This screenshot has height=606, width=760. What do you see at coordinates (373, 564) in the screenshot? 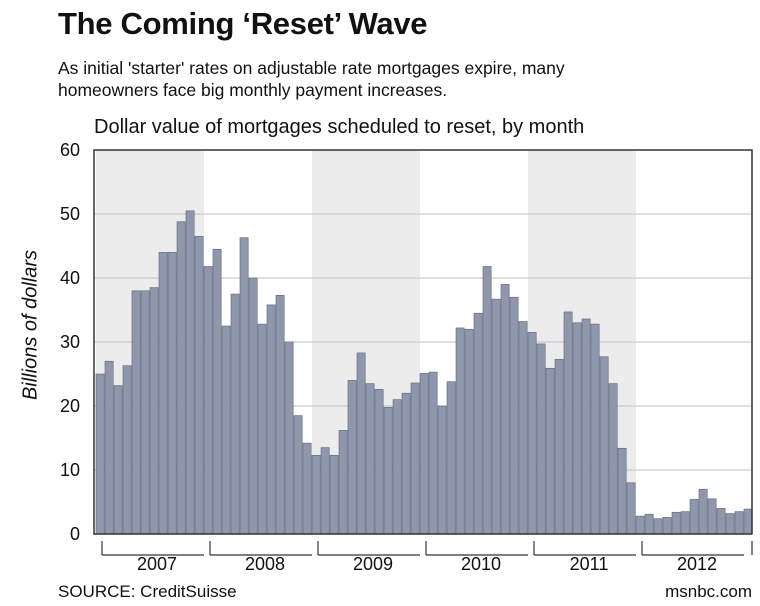
I see `x-tick-label-2009: 2009` at bounding box center [373, 564].